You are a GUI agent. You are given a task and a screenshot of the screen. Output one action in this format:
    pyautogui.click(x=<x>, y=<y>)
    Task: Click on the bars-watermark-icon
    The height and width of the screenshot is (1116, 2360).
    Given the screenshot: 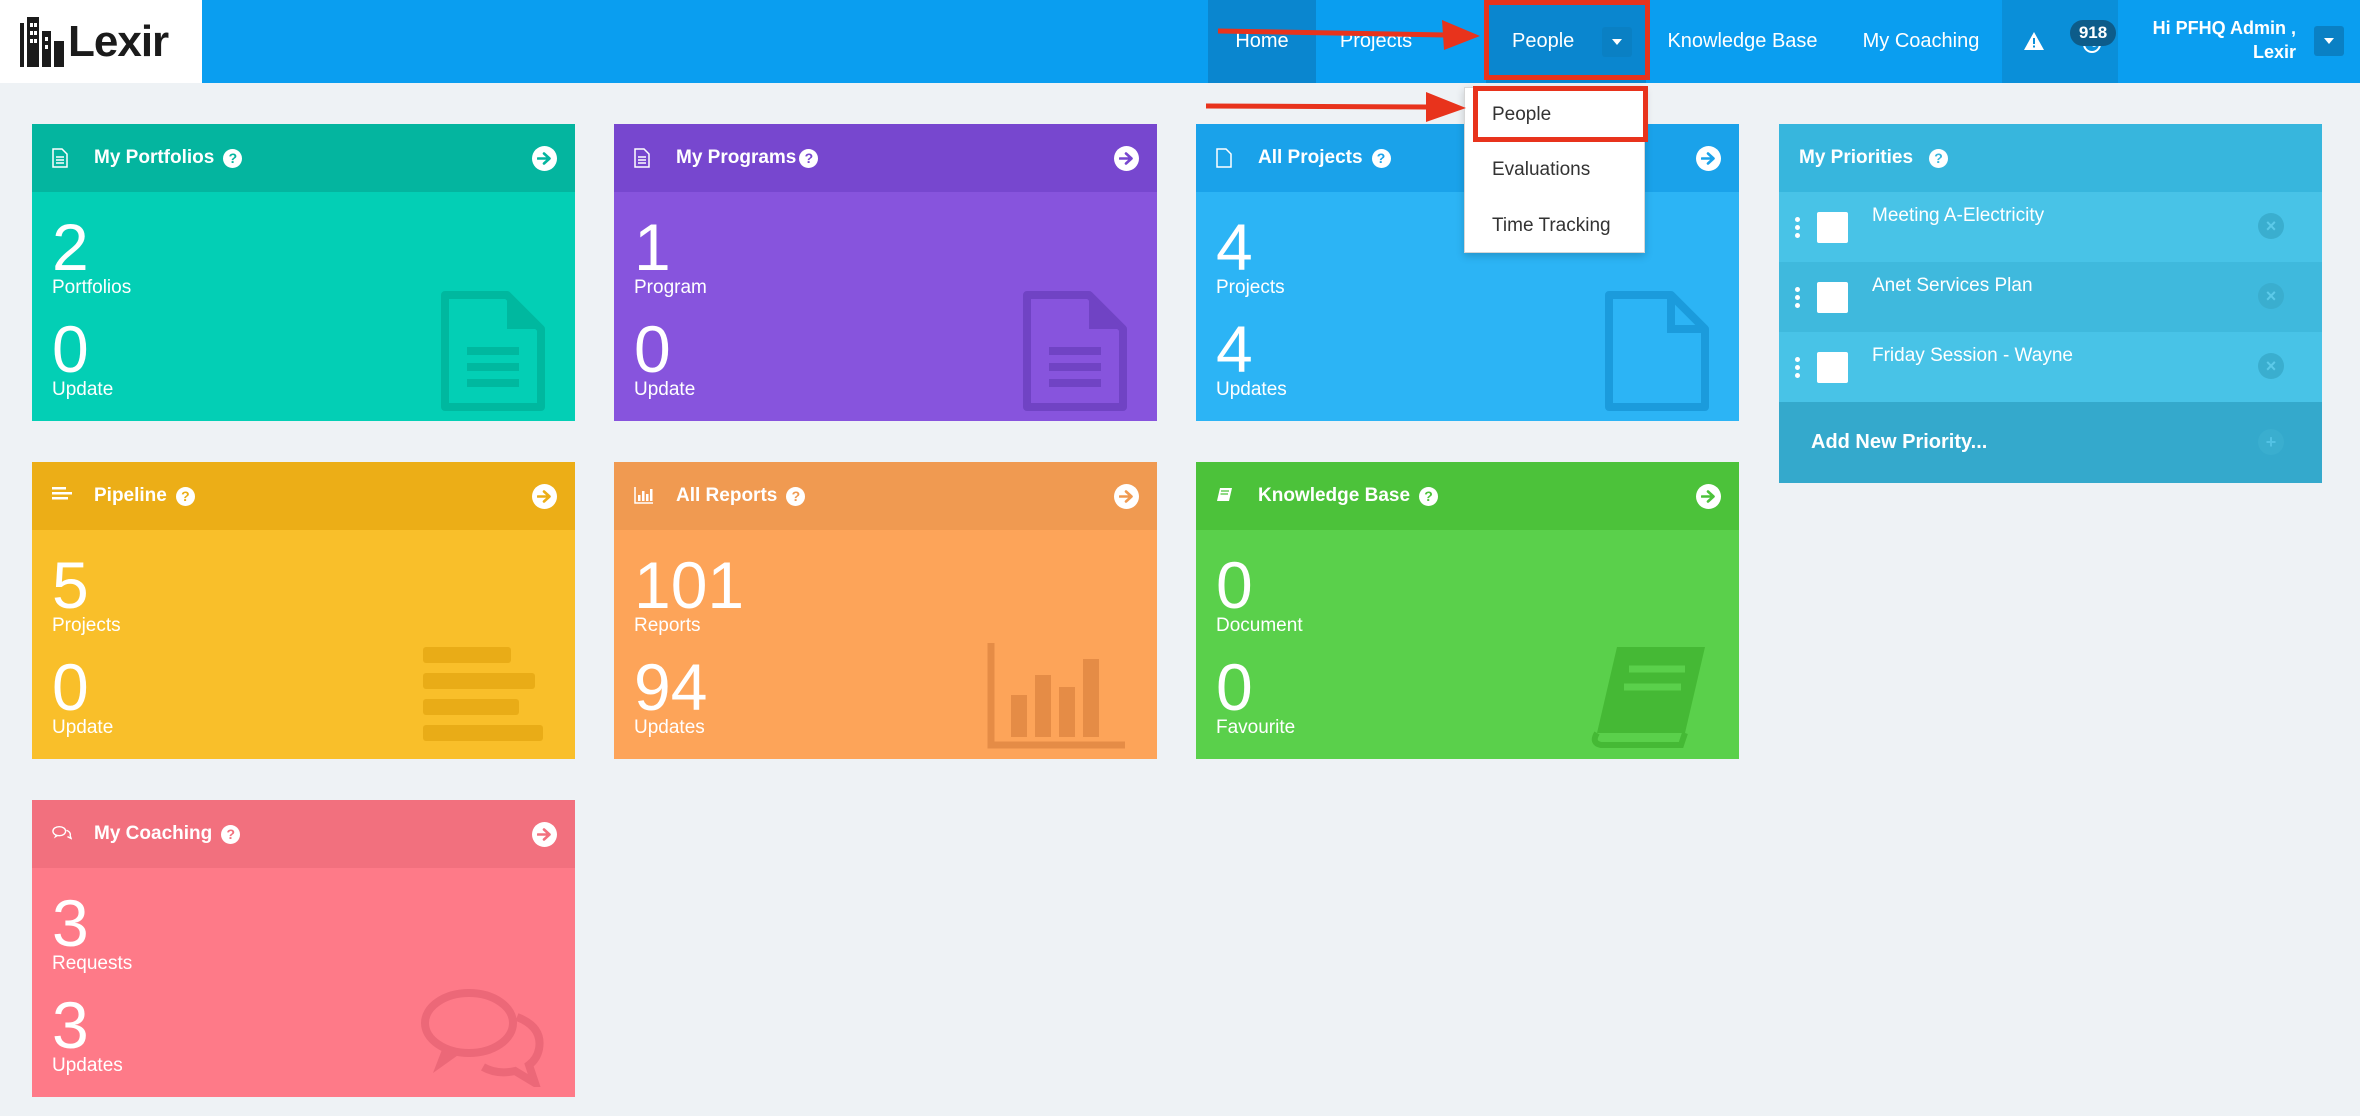 What is the action you would take?
    pyautogui.click(x=483, y=694)
    